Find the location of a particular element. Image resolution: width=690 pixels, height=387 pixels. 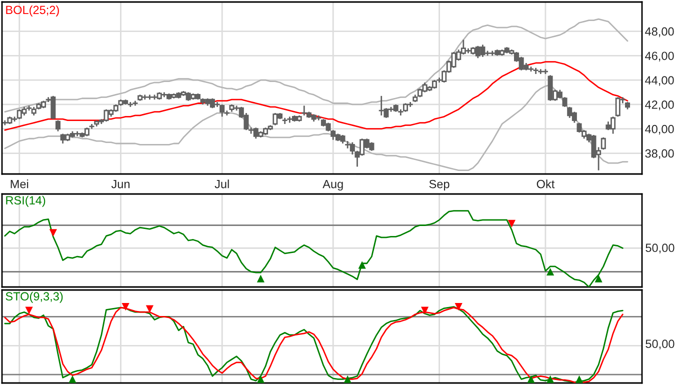

y-tick-label: 46,00 is located at coordinates (659, 57).